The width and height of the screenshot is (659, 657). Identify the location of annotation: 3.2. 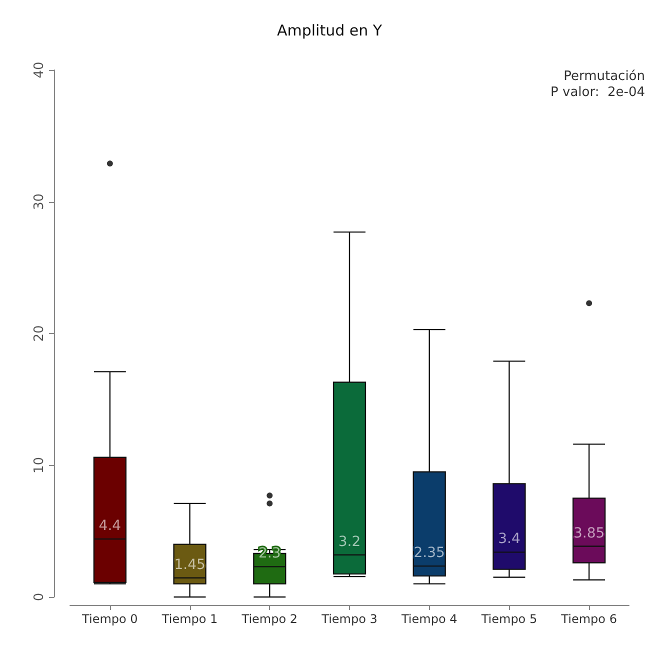
(349, 542).